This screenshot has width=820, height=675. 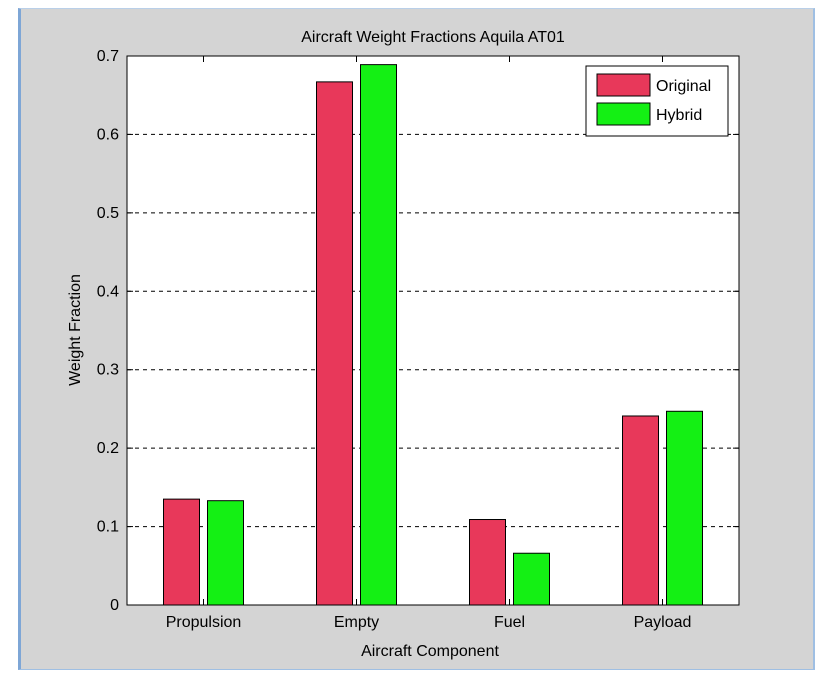 I want to click on x-tick-label: Payload, so click(x=663, y=622).